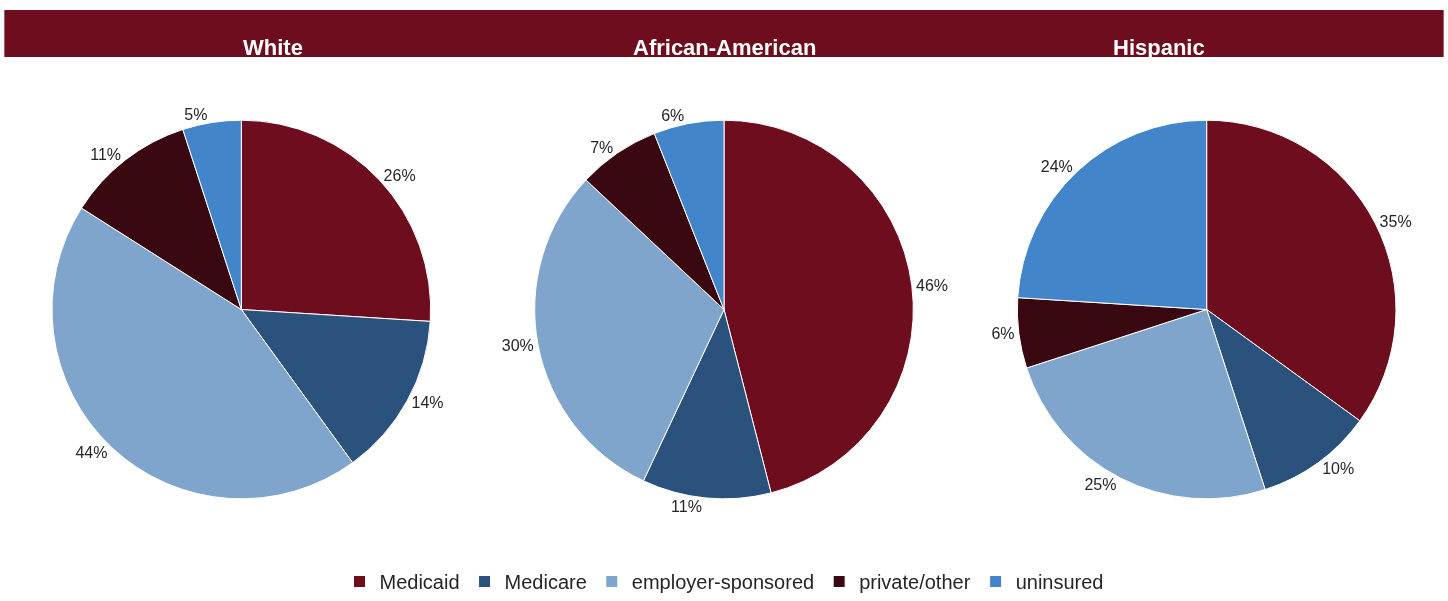  I want to click on chart-title: White, so click(273, 47).